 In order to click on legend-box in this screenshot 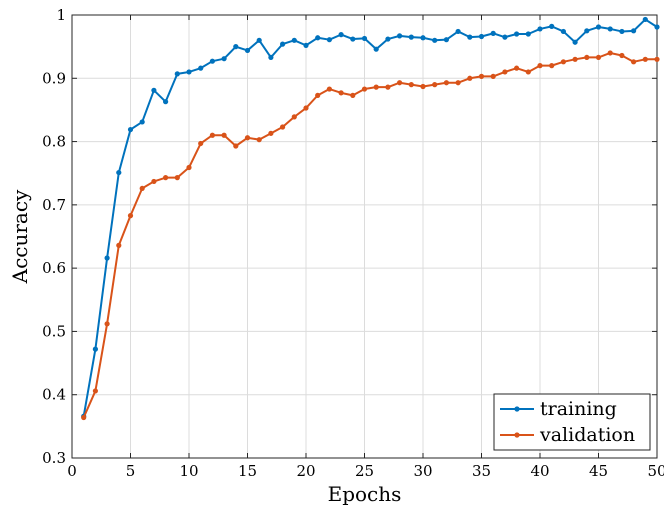, I will do `click(572, 422)`.